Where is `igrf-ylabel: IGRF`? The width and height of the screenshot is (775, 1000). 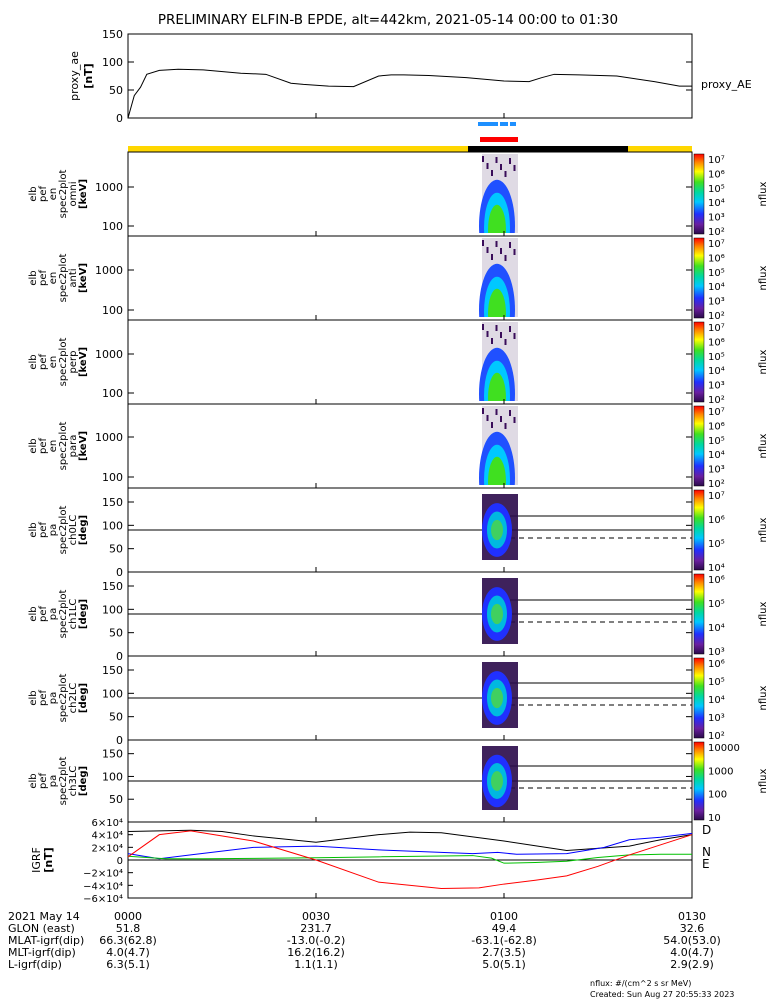 igrf-ylabel: IGRF is located at coordinates (36, 860).